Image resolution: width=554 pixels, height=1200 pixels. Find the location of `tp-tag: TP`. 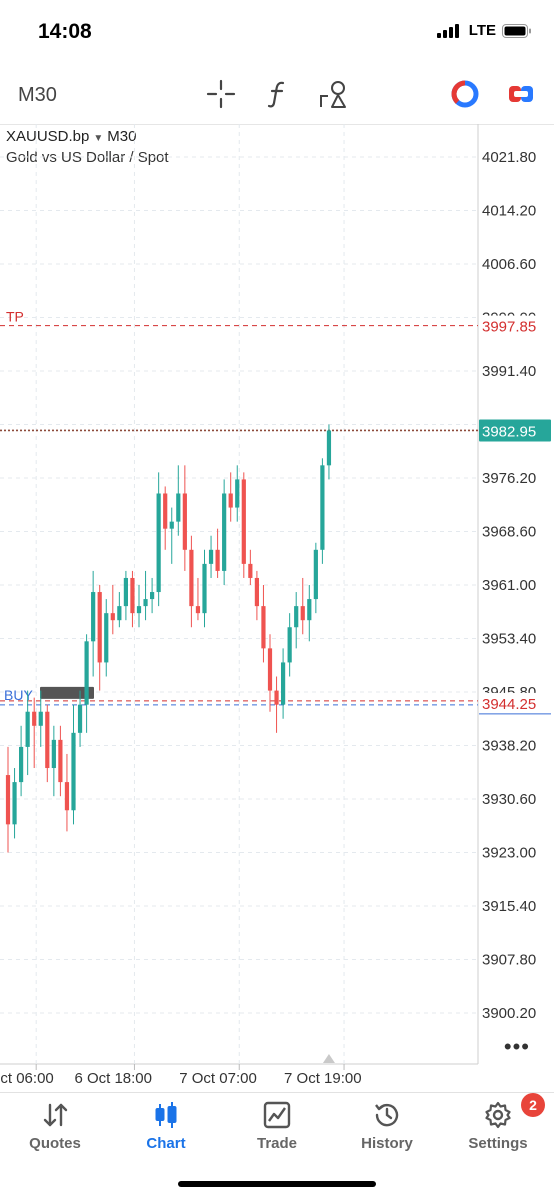

tp-tag: TP is located at coordinates (15, 317).